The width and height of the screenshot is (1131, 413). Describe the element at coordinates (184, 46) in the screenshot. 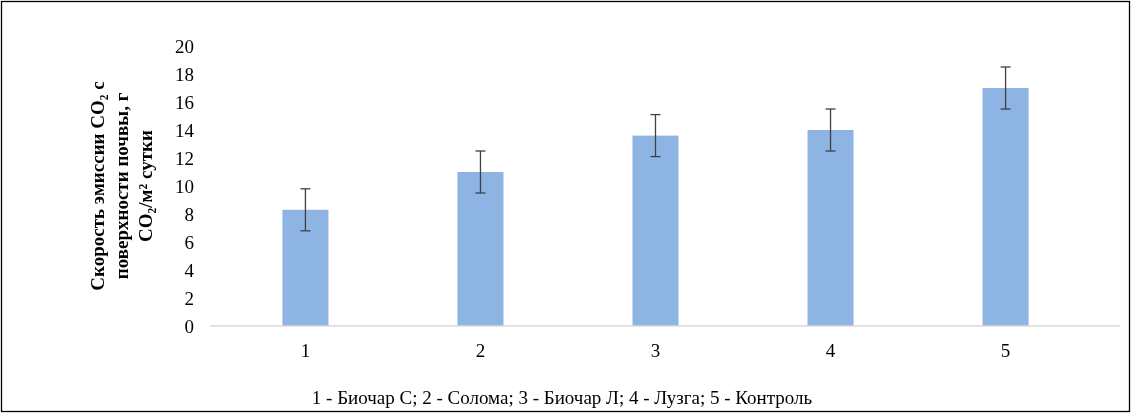

I see `y-tick-label: 20` at that location.